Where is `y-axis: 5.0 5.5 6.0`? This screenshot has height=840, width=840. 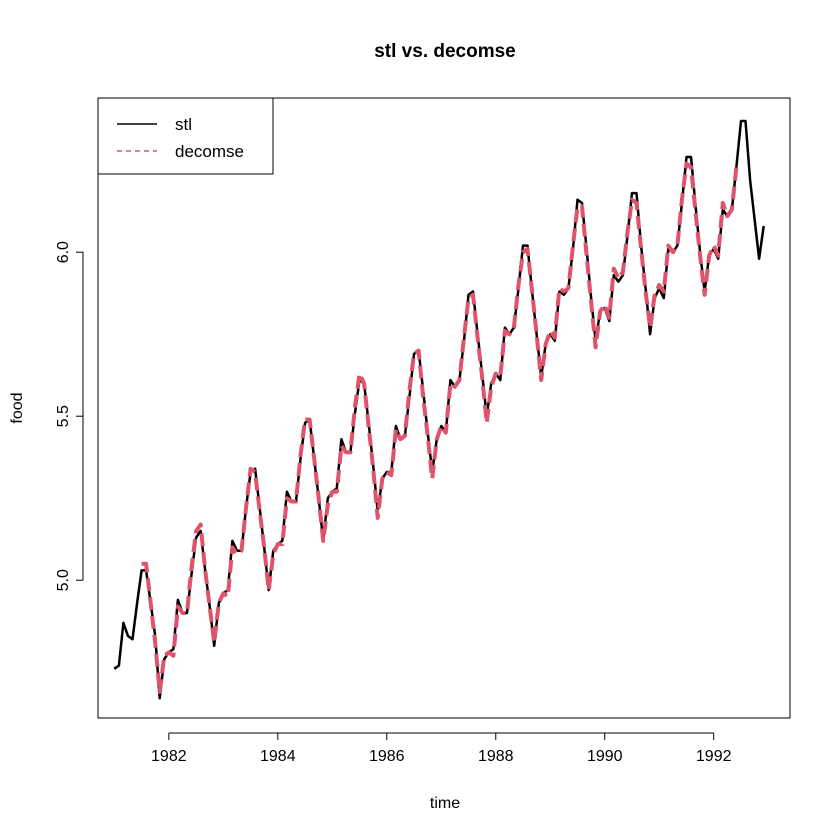 y-axis: 5.0 5.5 6.0 is located at coordinates (69, 416).